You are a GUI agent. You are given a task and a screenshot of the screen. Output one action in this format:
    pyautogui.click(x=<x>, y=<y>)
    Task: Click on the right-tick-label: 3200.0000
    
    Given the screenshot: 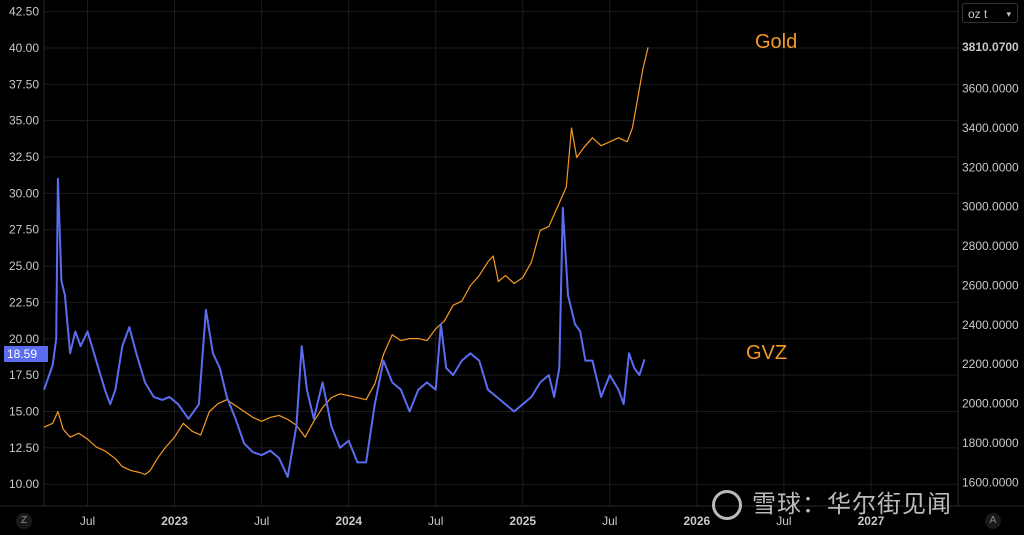 What is the action you would take?
    pyautogui.click(x=990, y=167)
    